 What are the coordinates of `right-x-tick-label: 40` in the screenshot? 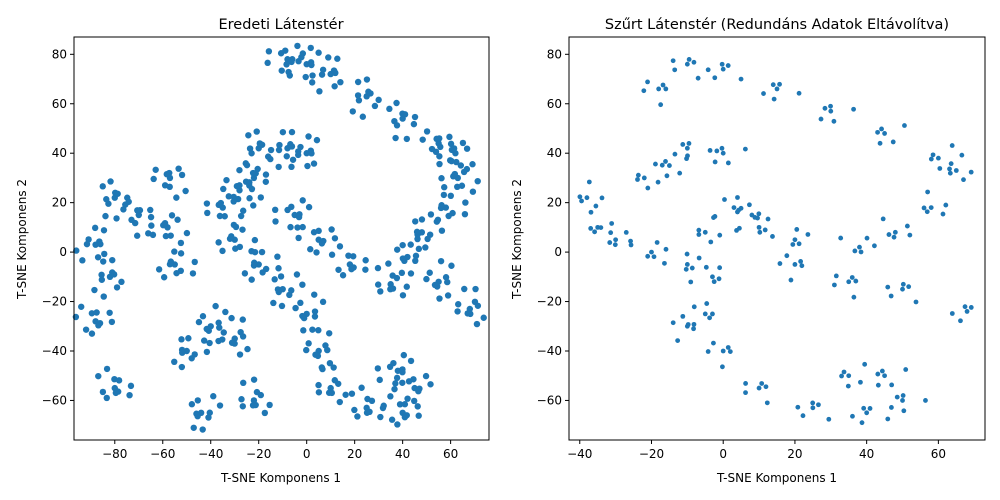 It's located at (866, 454).